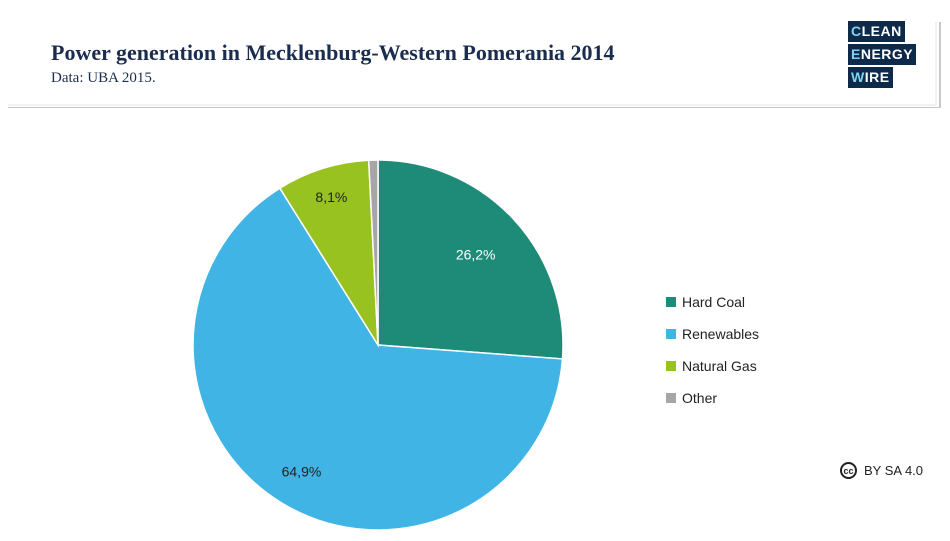 This screenshot has height=541, width=950. Describe the element at coordinates (671, 334) in the screenshot. I see `legend-swatch-renewables` at that location.